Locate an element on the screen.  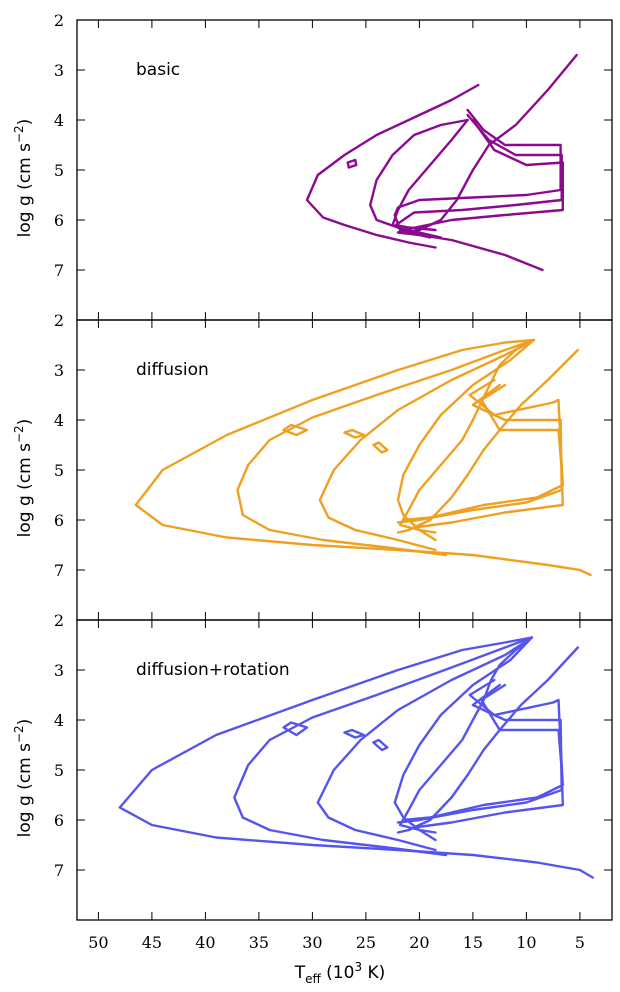
x-axis-label: Teff (103 K) is located at coordinates (340, 973).